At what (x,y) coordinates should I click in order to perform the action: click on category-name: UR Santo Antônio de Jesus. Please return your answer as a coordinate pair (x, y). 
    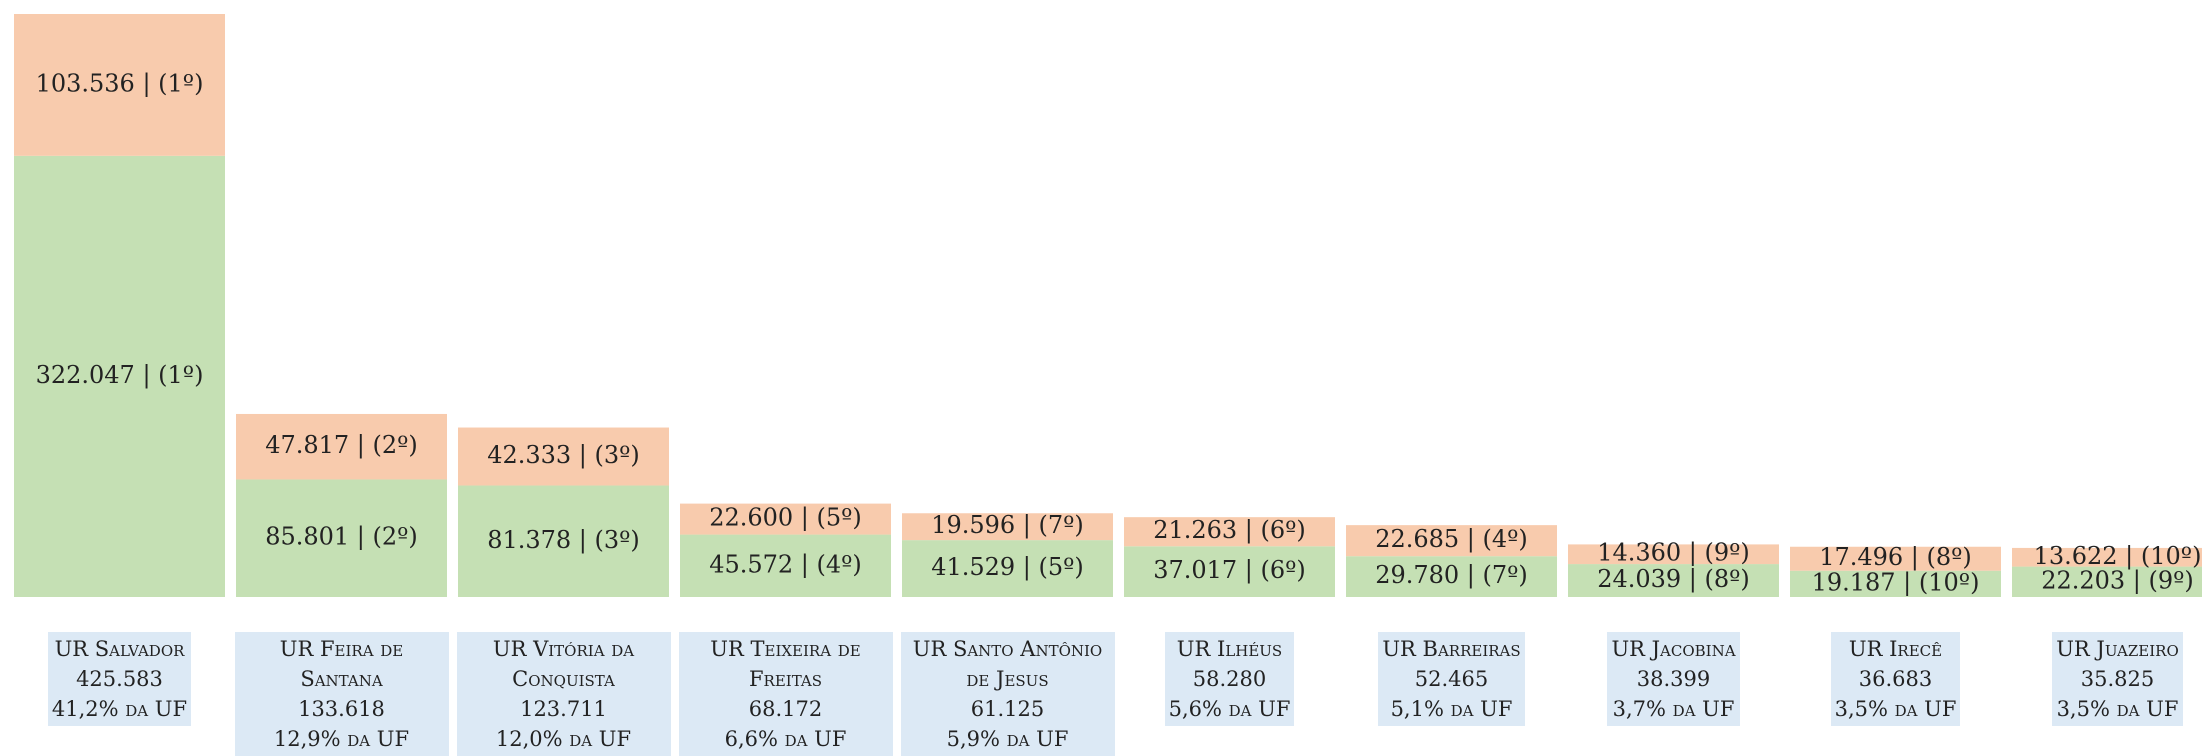
    Looking at the image, I should click on (1008, 664).